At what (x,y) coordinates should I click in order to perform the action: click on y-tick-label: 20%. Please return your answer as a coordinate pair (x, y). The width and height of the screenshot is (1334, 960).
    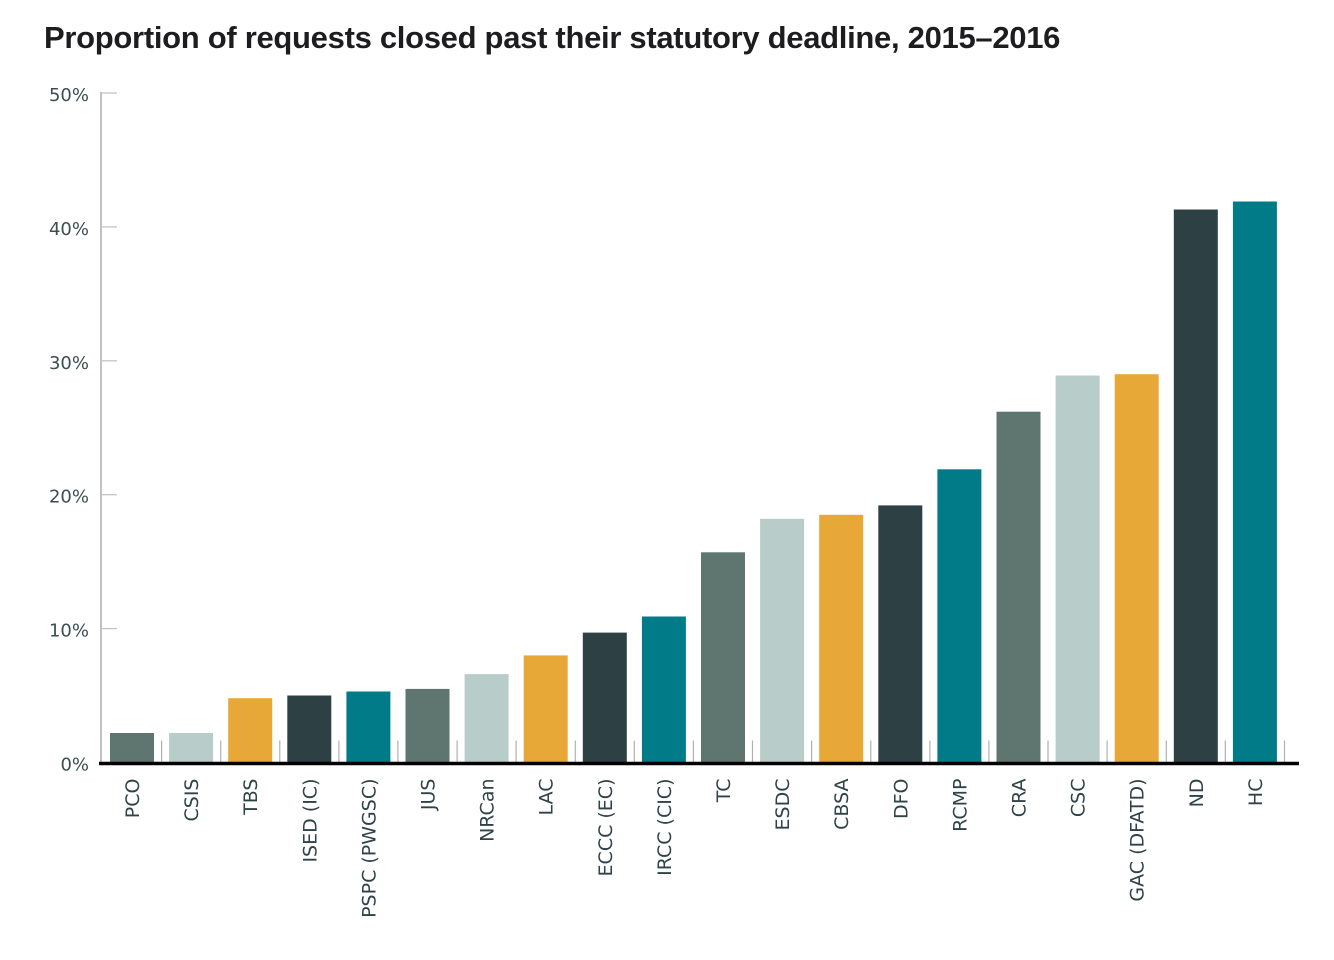
    Looking at the image, I should click on (69, 497).